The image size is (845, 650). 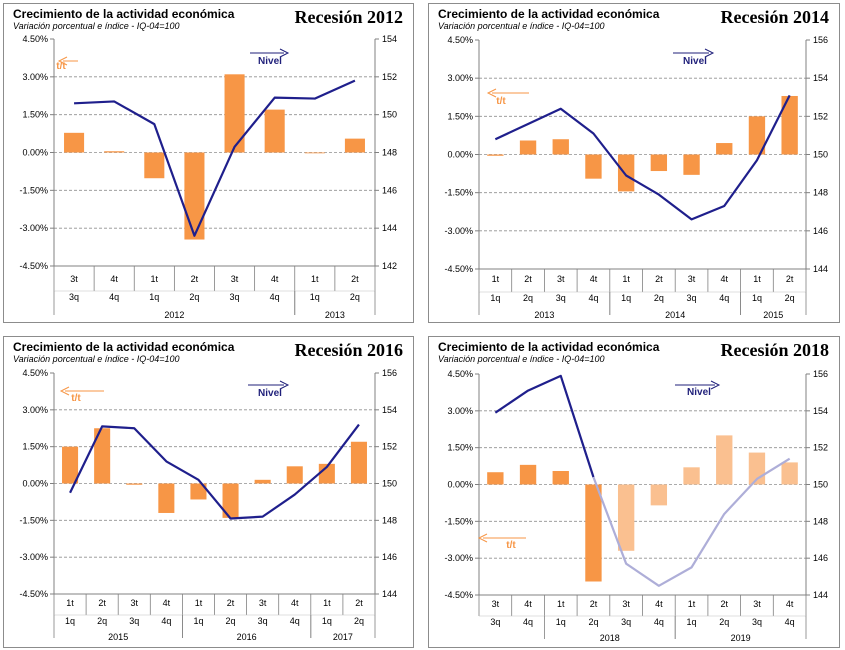 I want to click on nivel-arrow-head, so click(x=715, y=385).